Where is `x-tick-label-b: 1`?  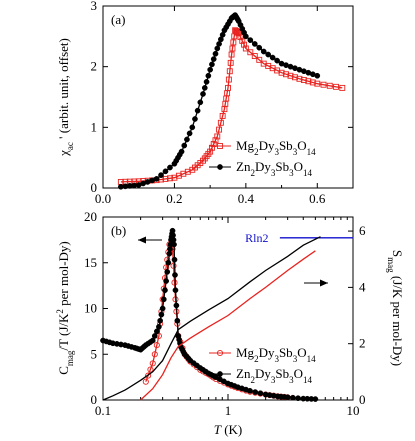 x-tick-label-b: 1 is located at coordinates (228, 410).